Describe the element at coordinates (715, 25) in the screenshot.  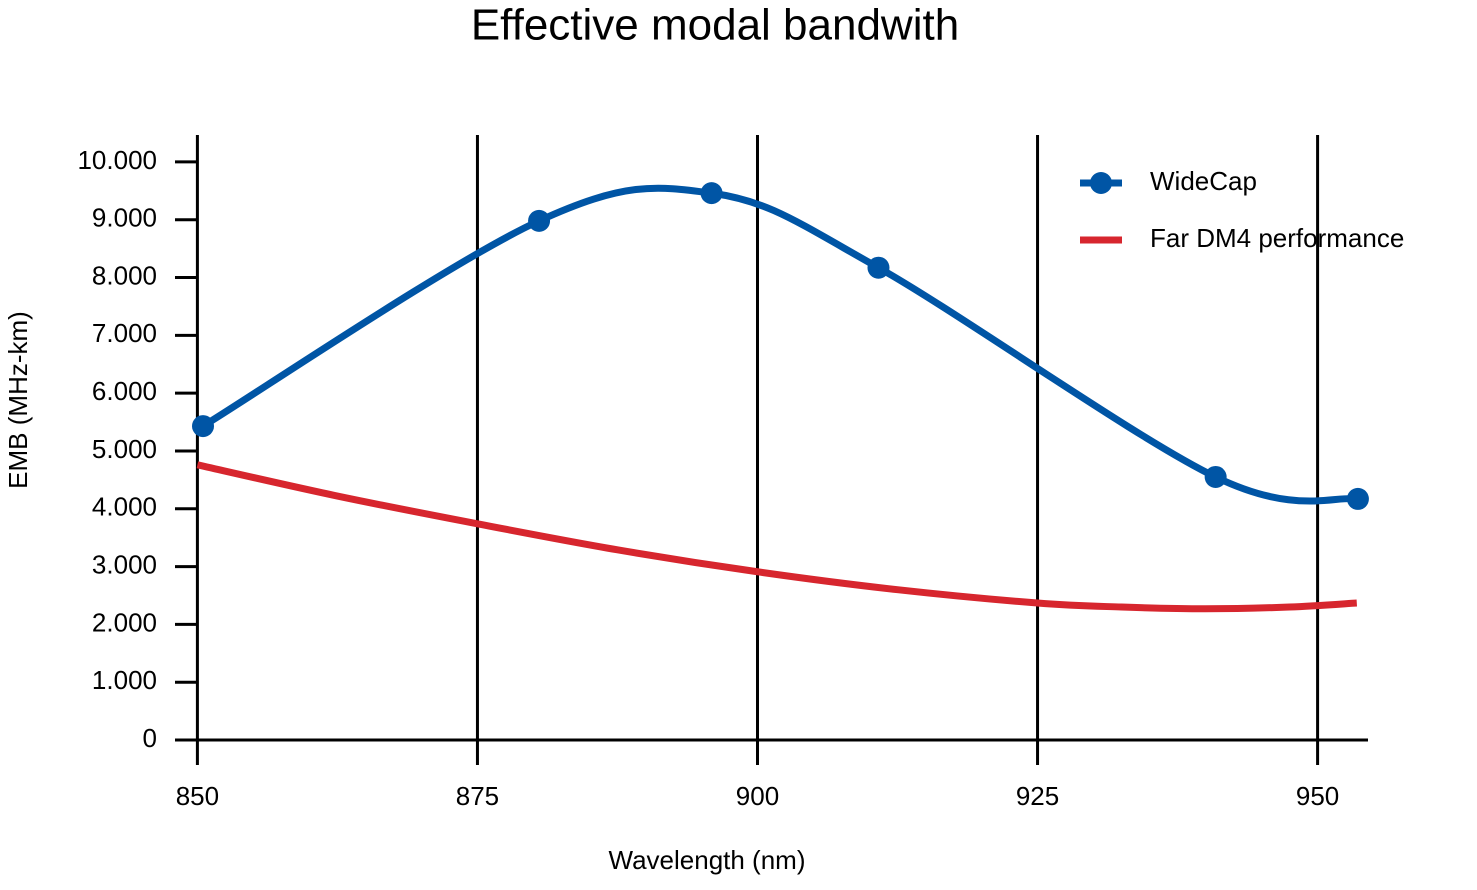
I see `chart-title: Effective modal bandwith` at that location.